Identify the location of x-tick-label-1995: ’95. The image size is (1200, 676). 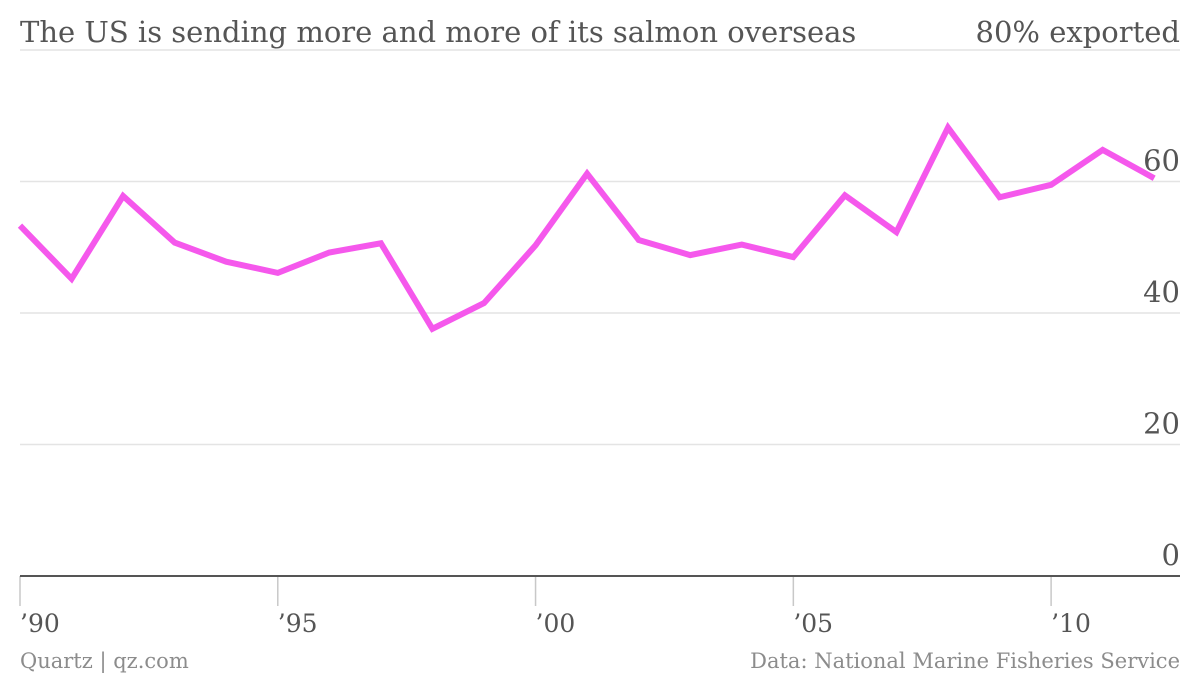
(298, 623).